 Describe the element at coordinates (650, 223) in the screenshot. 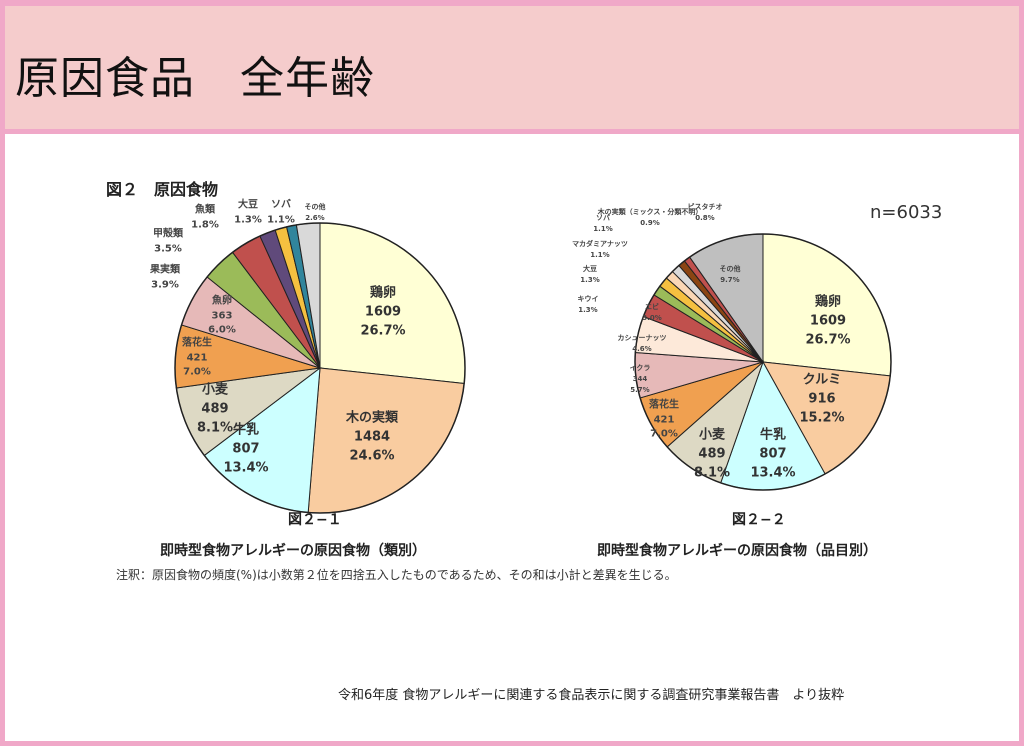

I see `slice-label-pct: 0.9%` at that location.